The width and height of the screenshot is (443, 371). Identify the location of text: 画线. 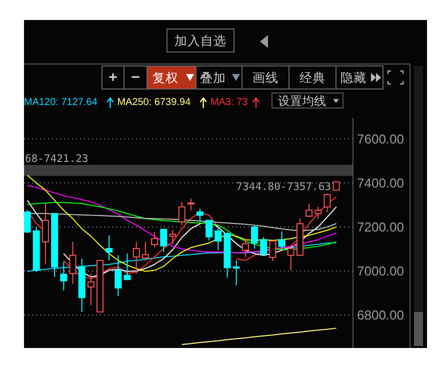
(265, 78).